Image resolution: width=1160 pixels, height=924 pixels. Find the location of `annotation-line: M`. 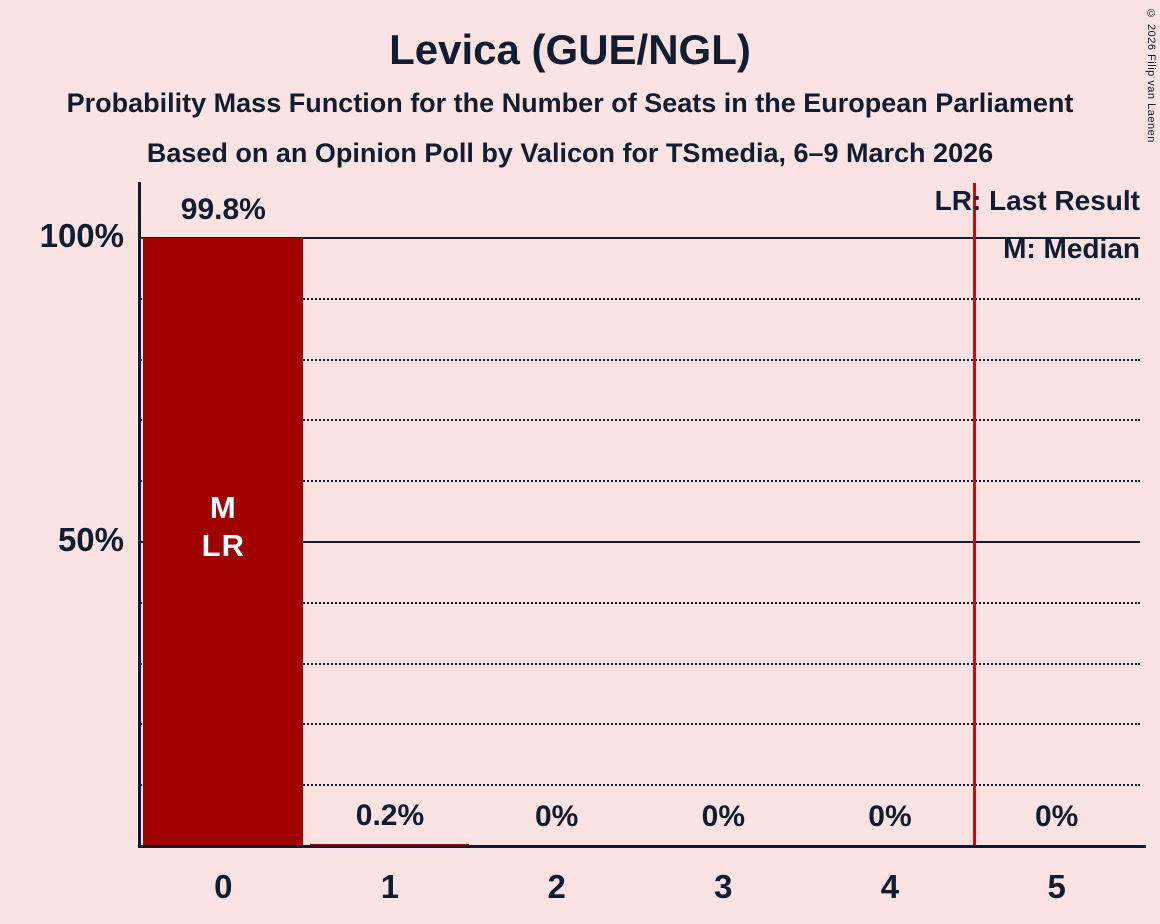

annotation-line: M is located at coordinates (223, 507).